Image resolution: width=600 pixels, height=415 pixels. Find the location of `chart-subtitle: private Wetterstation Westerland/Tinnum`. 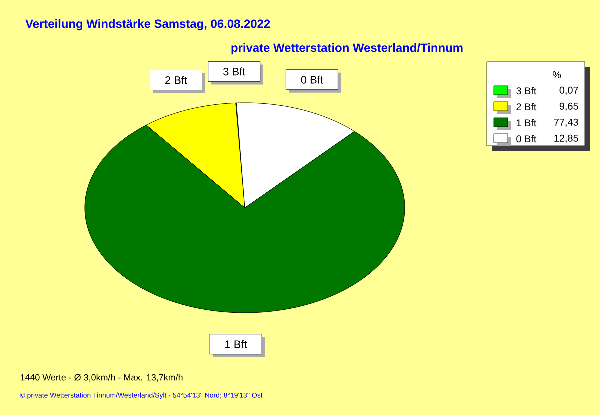

chart-subtitle: private Wetterstation Westerland/Tinnum is located at coordinates (347, 49).